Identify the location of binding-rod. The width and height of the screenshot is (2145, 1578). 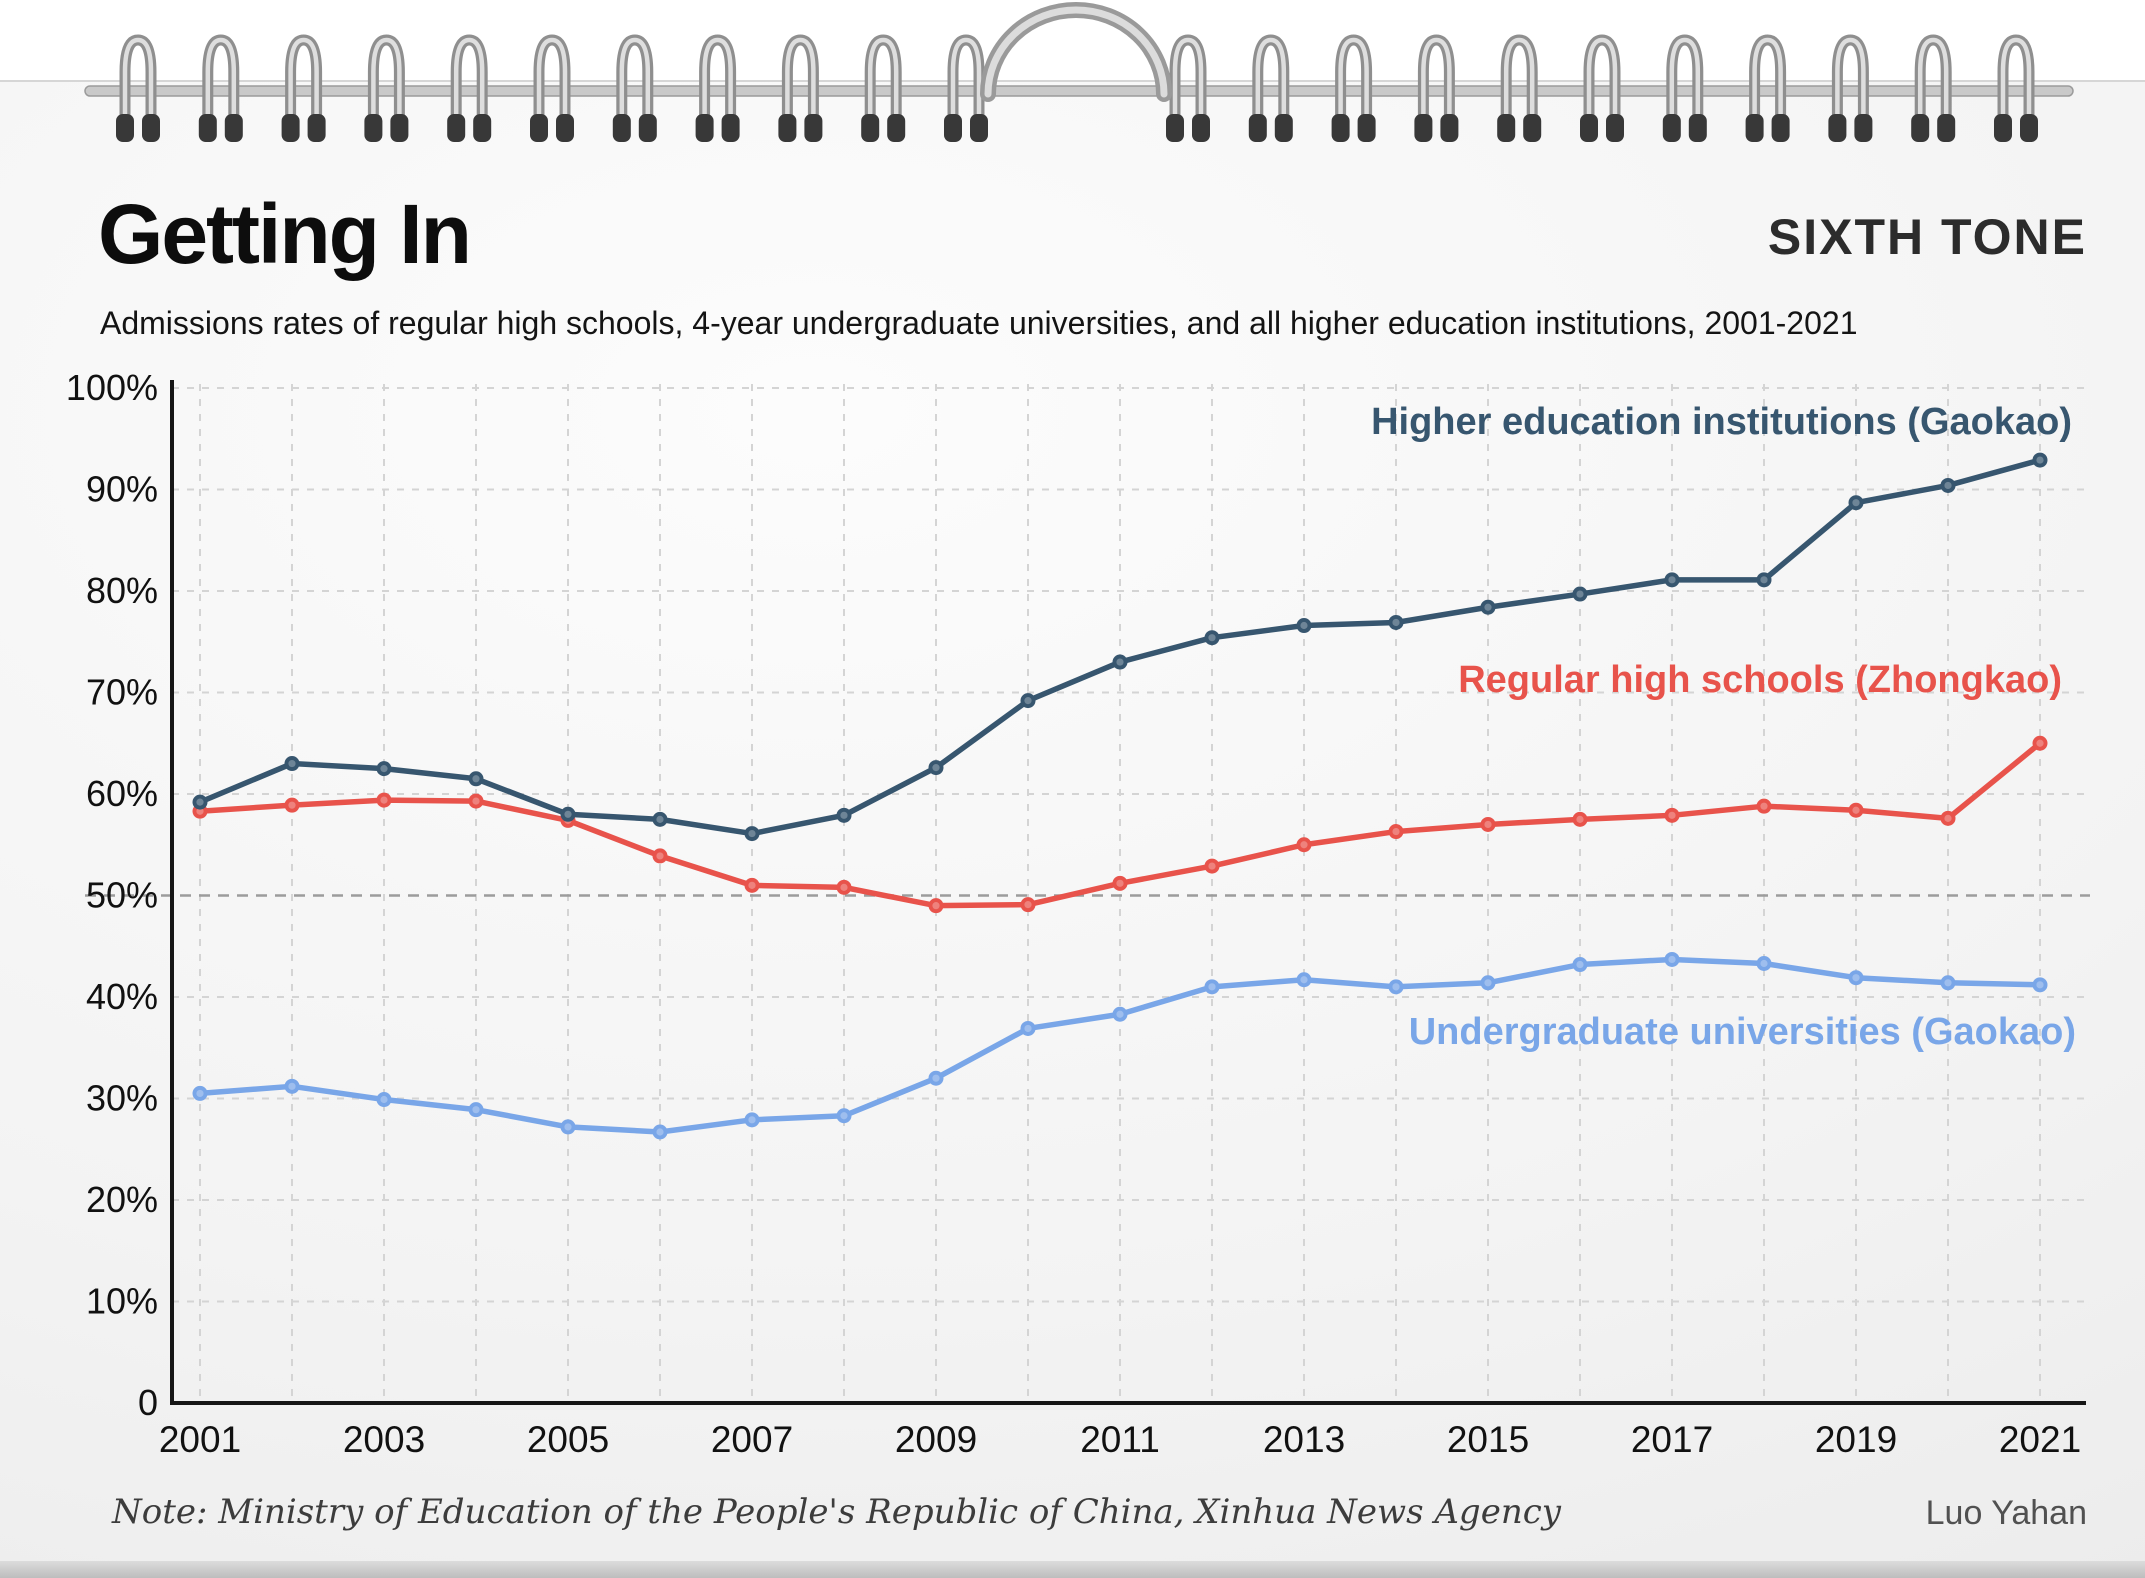
(1079, 91).